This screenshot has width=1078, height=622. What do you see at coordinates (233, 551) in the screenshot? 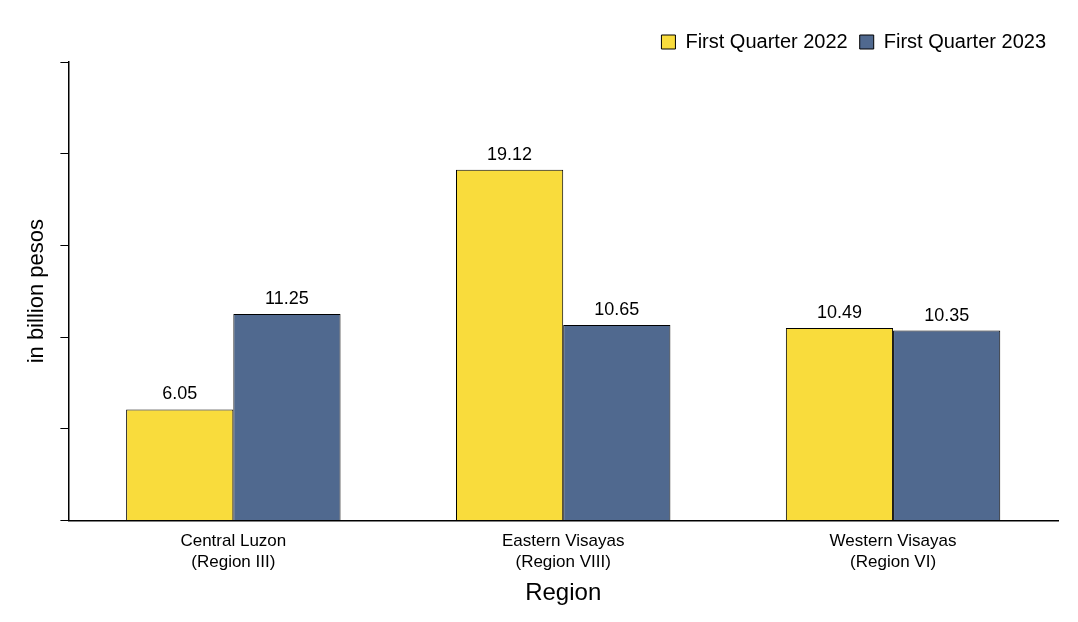
I see `x-tick-label: Central Luzon (Region III)` at bounding box center [233, 551].